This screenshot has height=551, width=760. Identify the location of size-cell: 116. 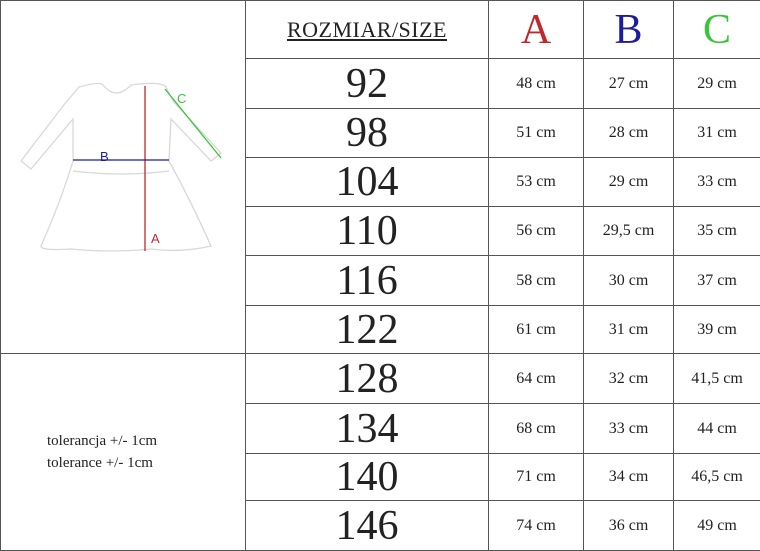
(367, 281).